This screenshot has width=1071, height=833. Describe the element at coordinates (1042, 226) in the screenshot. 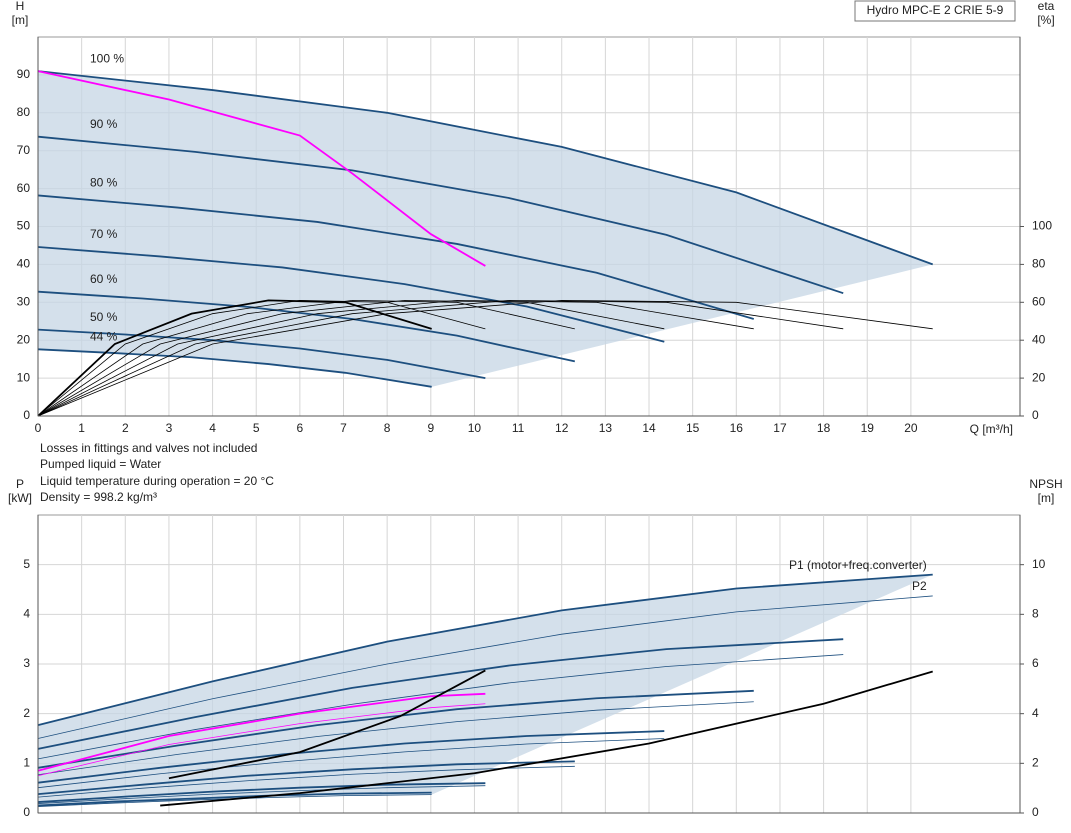

I see `y2-tick-label: 100` at that location.